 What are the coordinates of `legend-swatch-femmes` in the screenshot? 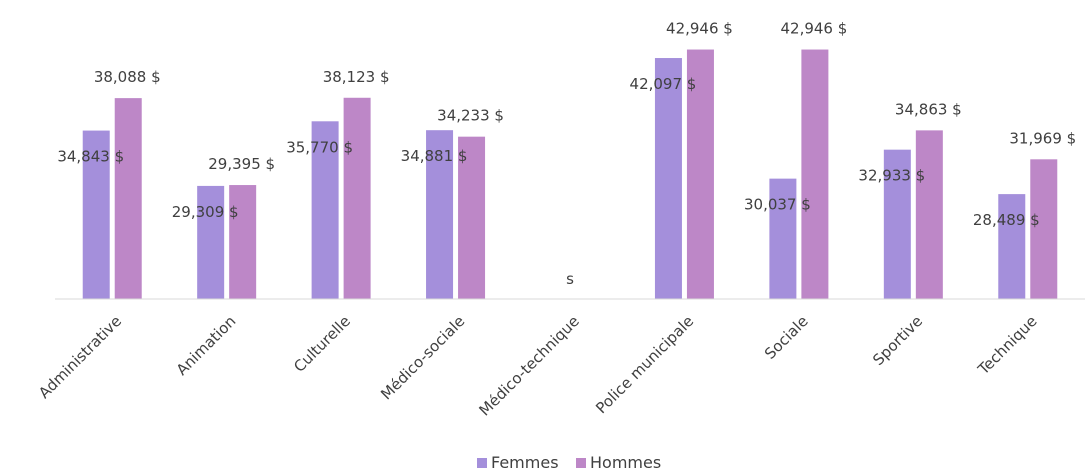 It's located at (482, 463).